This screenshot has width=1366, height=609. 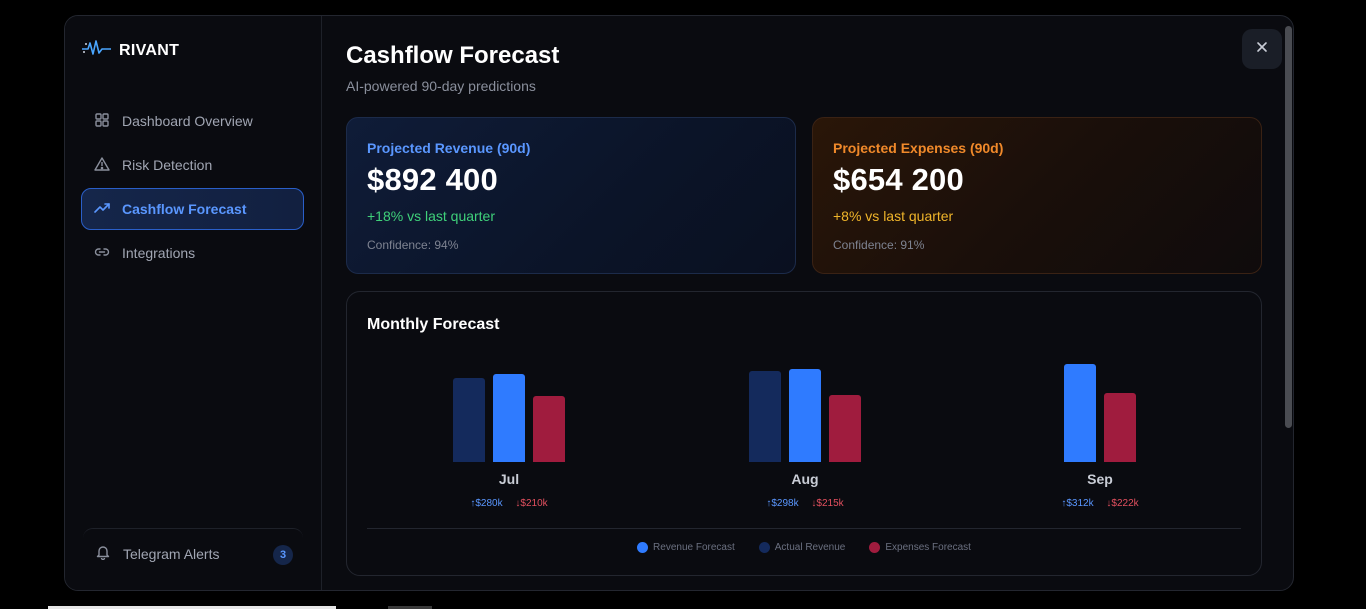 I want to click on month-group-jul: Jul ↑$280k ↓$210k, so click(x=509, y=437).